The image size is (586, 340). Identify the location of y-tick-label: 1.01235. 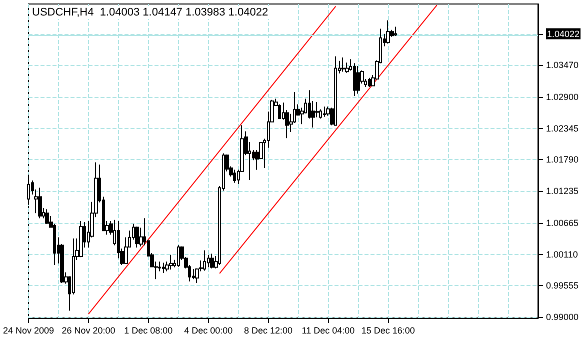
(562, 191).